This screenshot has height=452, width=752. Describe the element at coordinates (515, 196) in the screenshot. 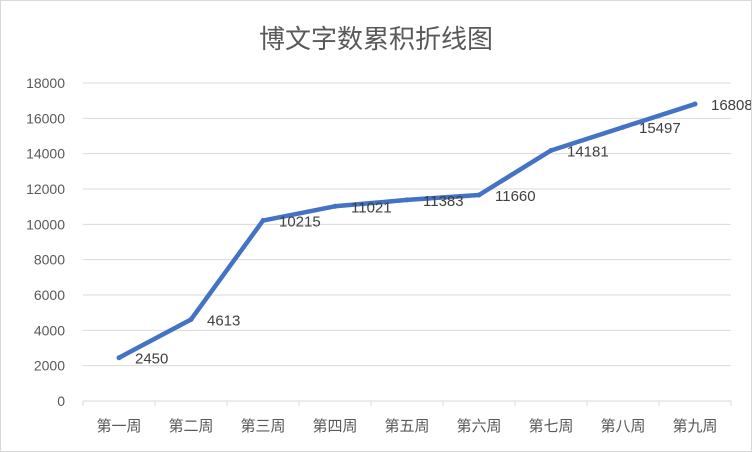

I see `data-label: 11660` at that location.